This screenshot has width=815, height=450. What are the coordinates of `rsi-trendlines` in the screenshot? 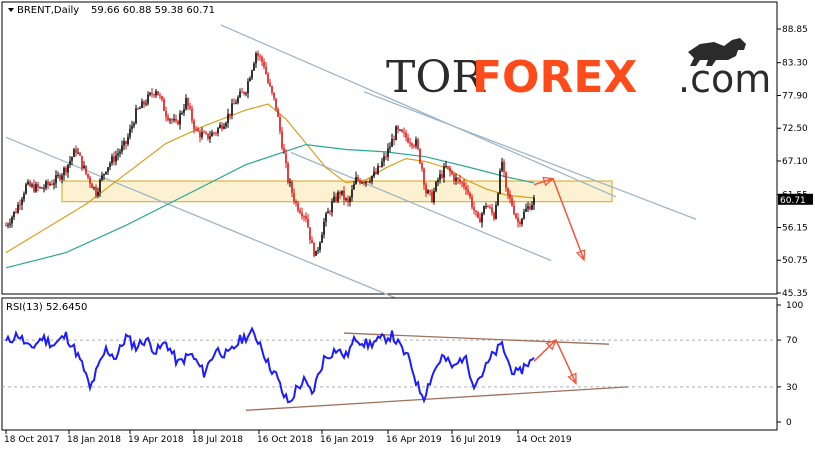 It's located at (437, 371).